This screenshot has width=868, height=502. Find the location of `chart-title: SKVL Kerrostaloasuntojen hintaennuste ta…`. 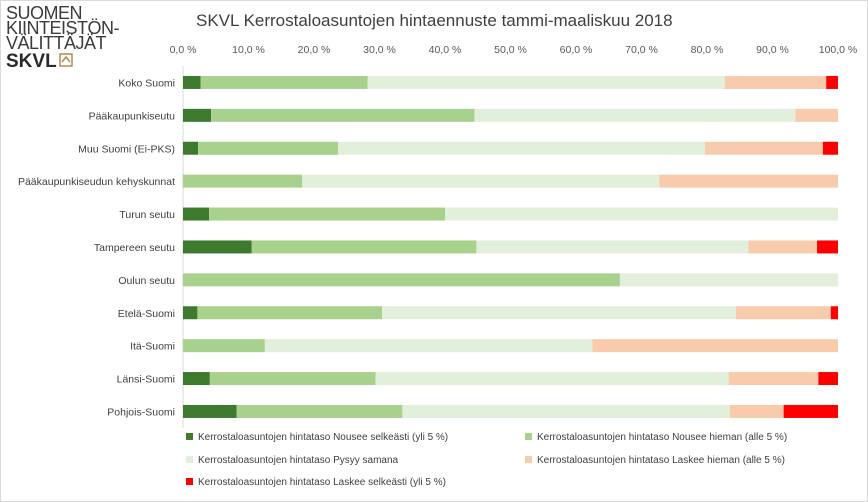

chart-title: SKVL Kerrostaloasuntojen hintaennuste ta… is located at coordinates (434, 20).